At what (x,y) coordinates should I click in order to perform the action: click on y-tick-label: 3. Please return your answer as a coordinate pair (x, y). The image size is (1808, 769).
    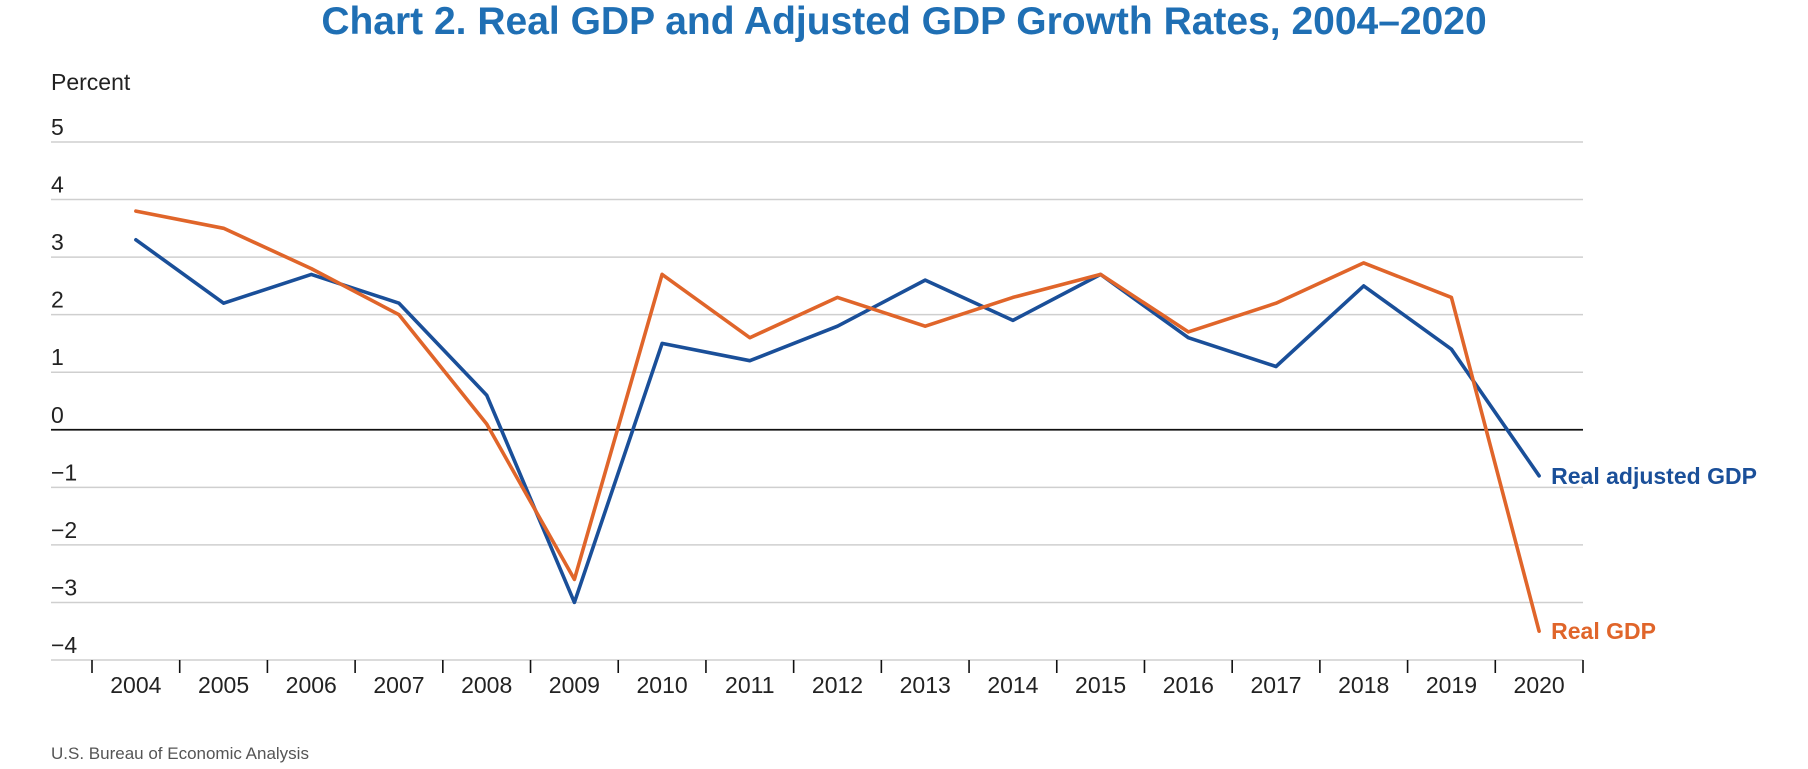
    Looking at the image, I should click on (57, 242).